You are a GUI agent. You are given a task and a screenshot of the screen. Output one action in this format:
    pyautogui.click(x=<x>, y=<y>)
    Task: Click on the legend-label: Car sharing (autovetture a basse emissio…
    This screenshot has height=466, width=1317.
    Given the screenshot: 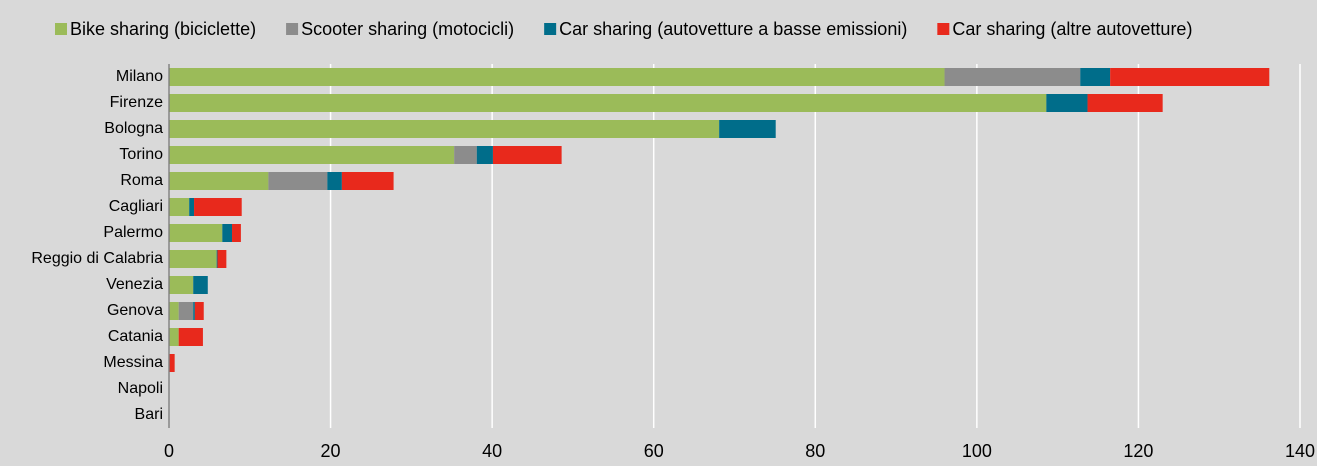 What is the action you would take?
    pyautogui.click(x=733, y=29)
    